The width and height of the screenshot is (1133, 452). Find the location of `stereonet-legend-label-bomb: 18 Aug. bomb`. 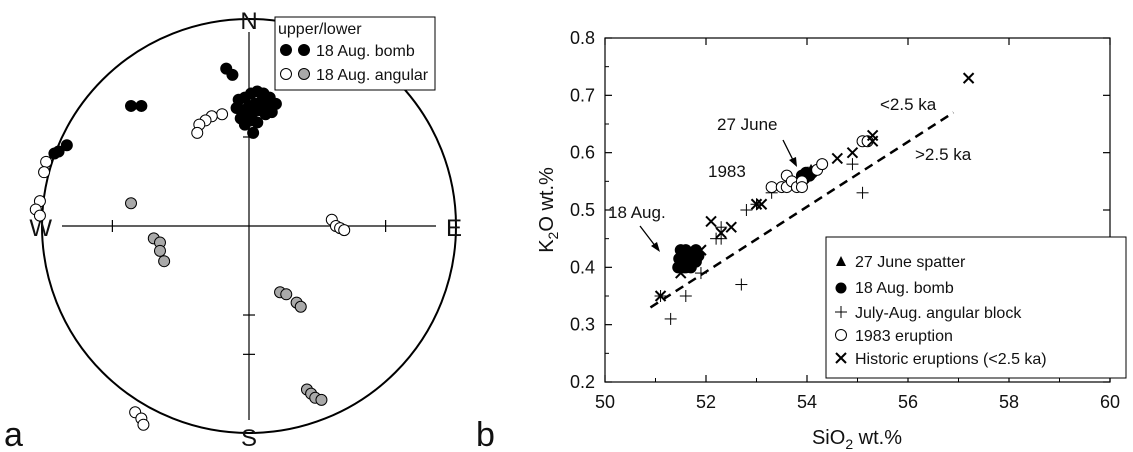

stereonet-legend-label-bomb: 18 Aug. bomb is located at coordinates (365, 51).